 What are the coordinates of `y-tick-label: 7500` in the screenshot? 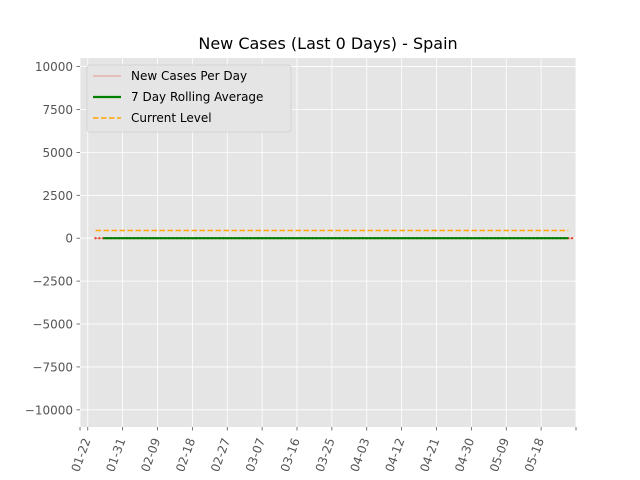 It's located at (57, 110).